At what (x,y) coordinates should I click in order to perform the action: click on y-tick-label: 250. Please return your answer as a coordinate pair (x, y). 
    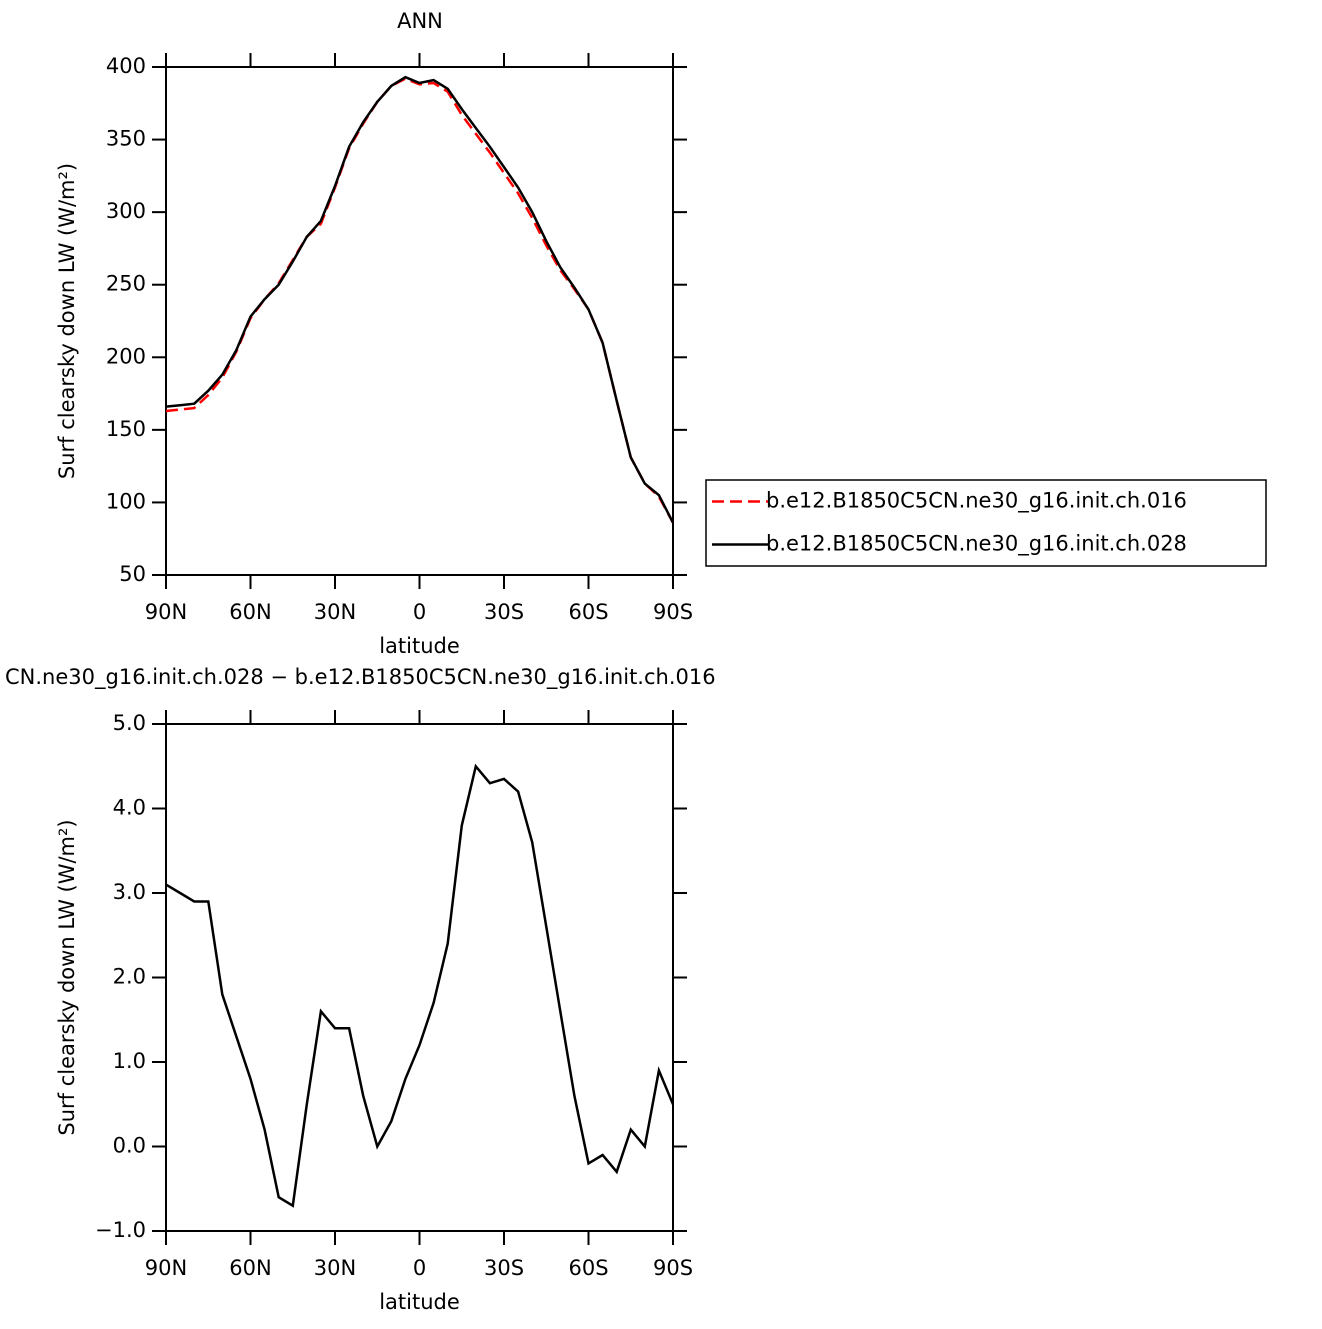
    Looking at the image, I should click on (126, 284).